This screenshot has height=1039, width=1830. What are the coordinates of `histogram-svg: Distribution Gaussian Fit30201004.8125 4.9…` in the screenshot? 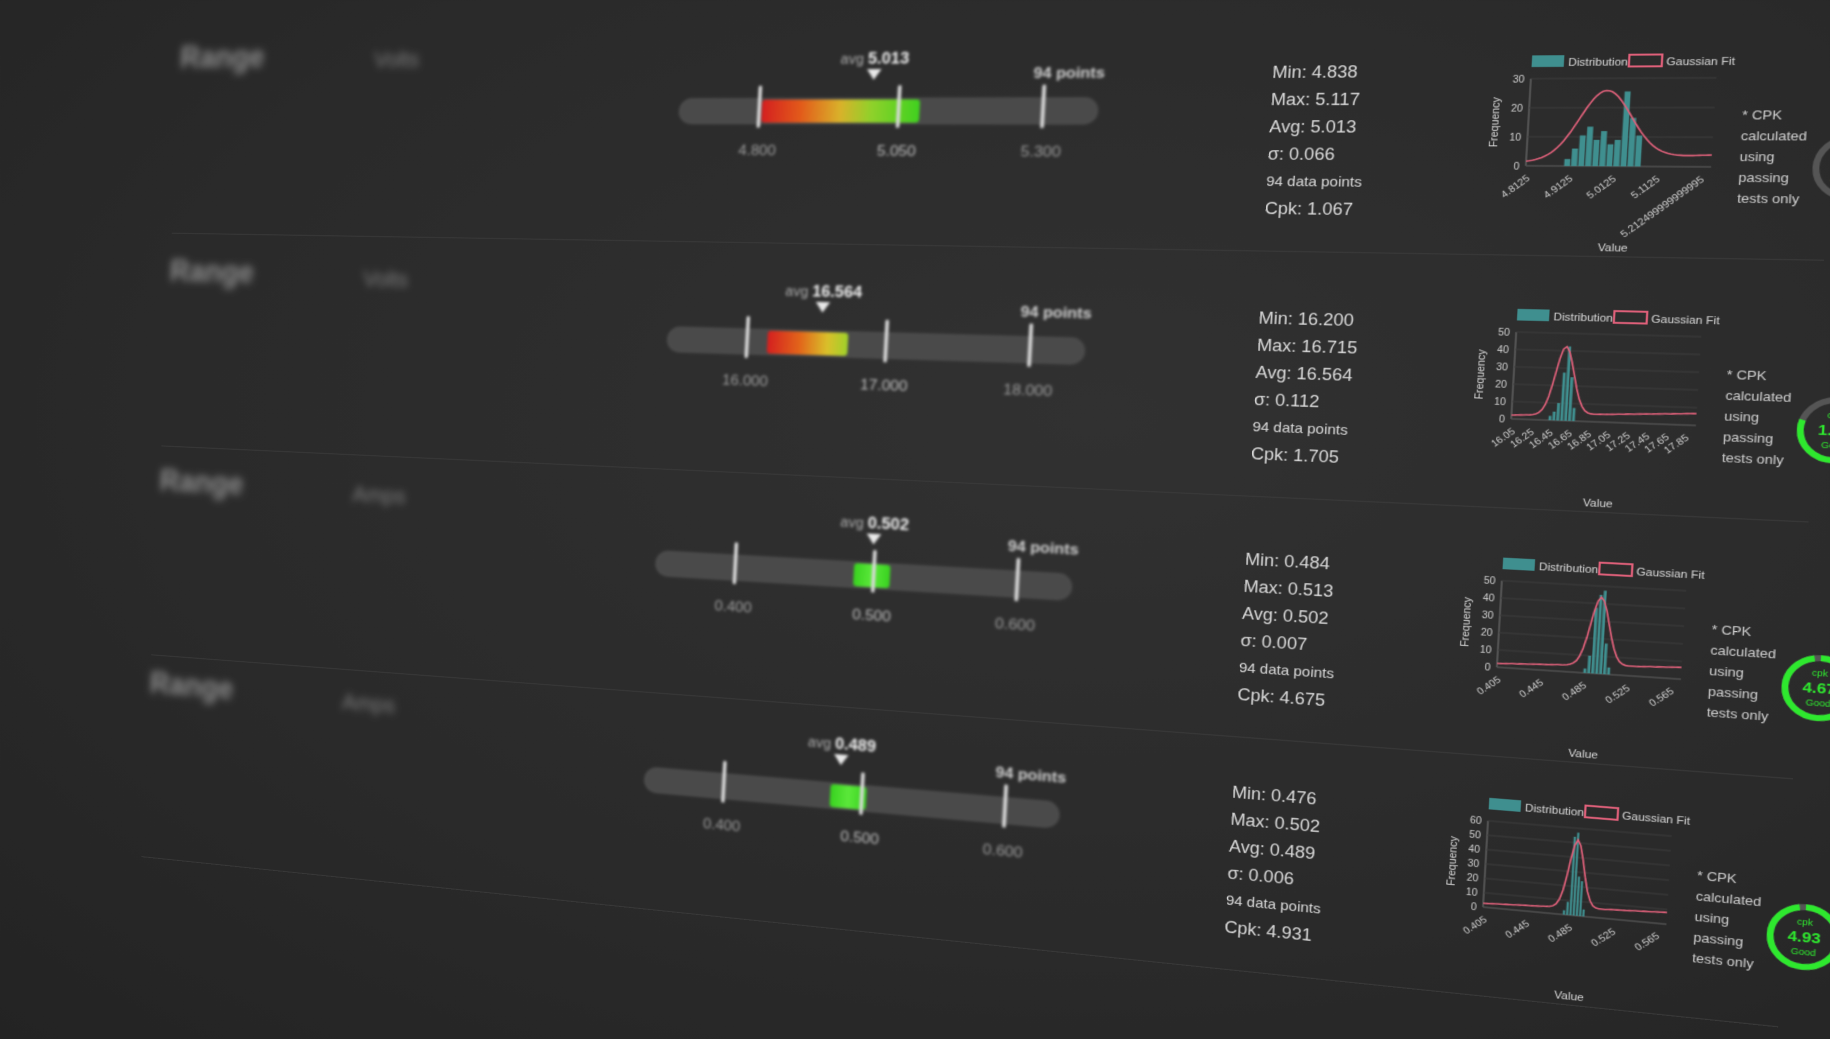 It's located at (1609, 154).